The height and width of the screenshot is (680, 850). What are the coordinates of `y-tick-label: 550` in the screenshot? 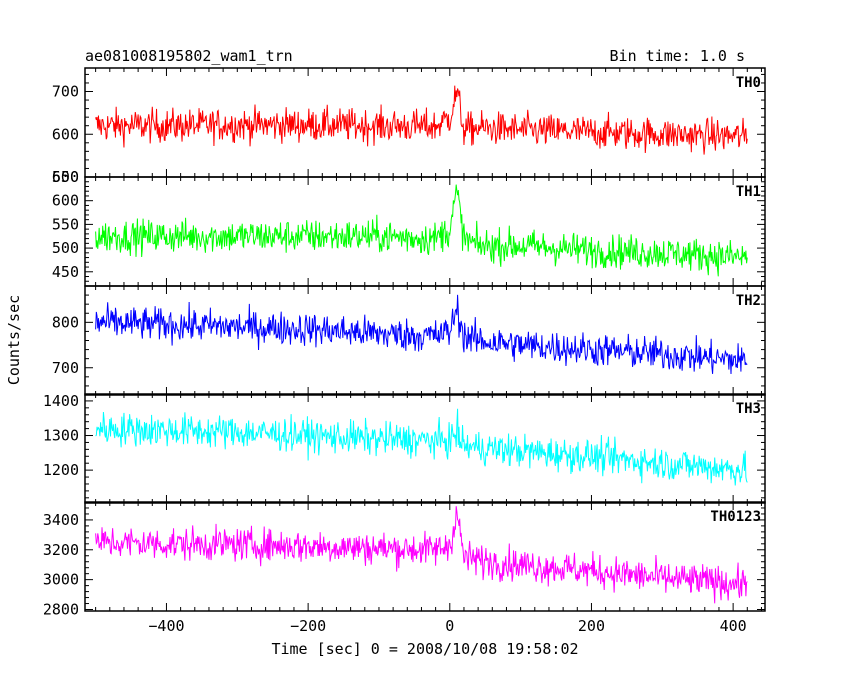 It's located at (65, 224).